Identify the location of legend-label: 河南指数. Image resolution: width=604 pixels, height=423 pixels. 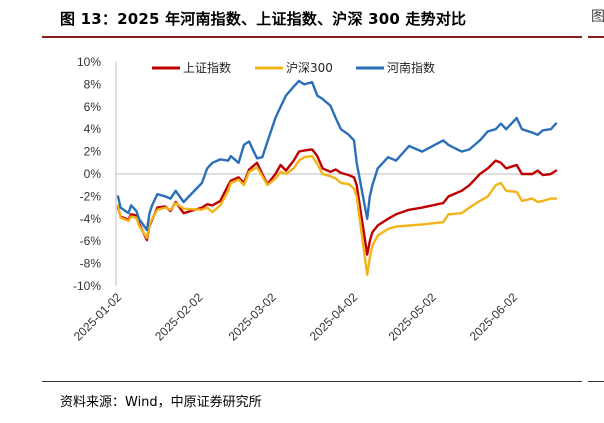
(411, 67).